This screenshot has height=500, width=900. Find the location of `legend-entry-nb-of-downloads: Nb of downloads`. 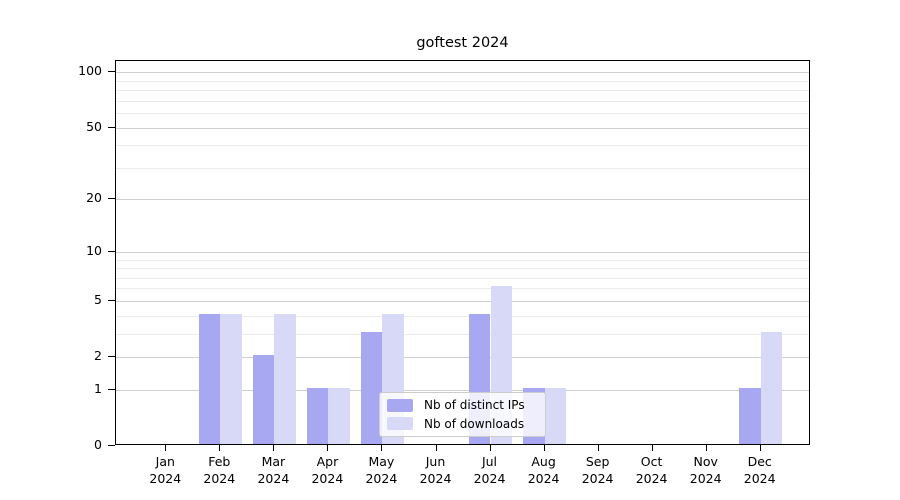

legend-entry-nb-of-downloads: Nb of downloads is located at coordinates (466, 424).